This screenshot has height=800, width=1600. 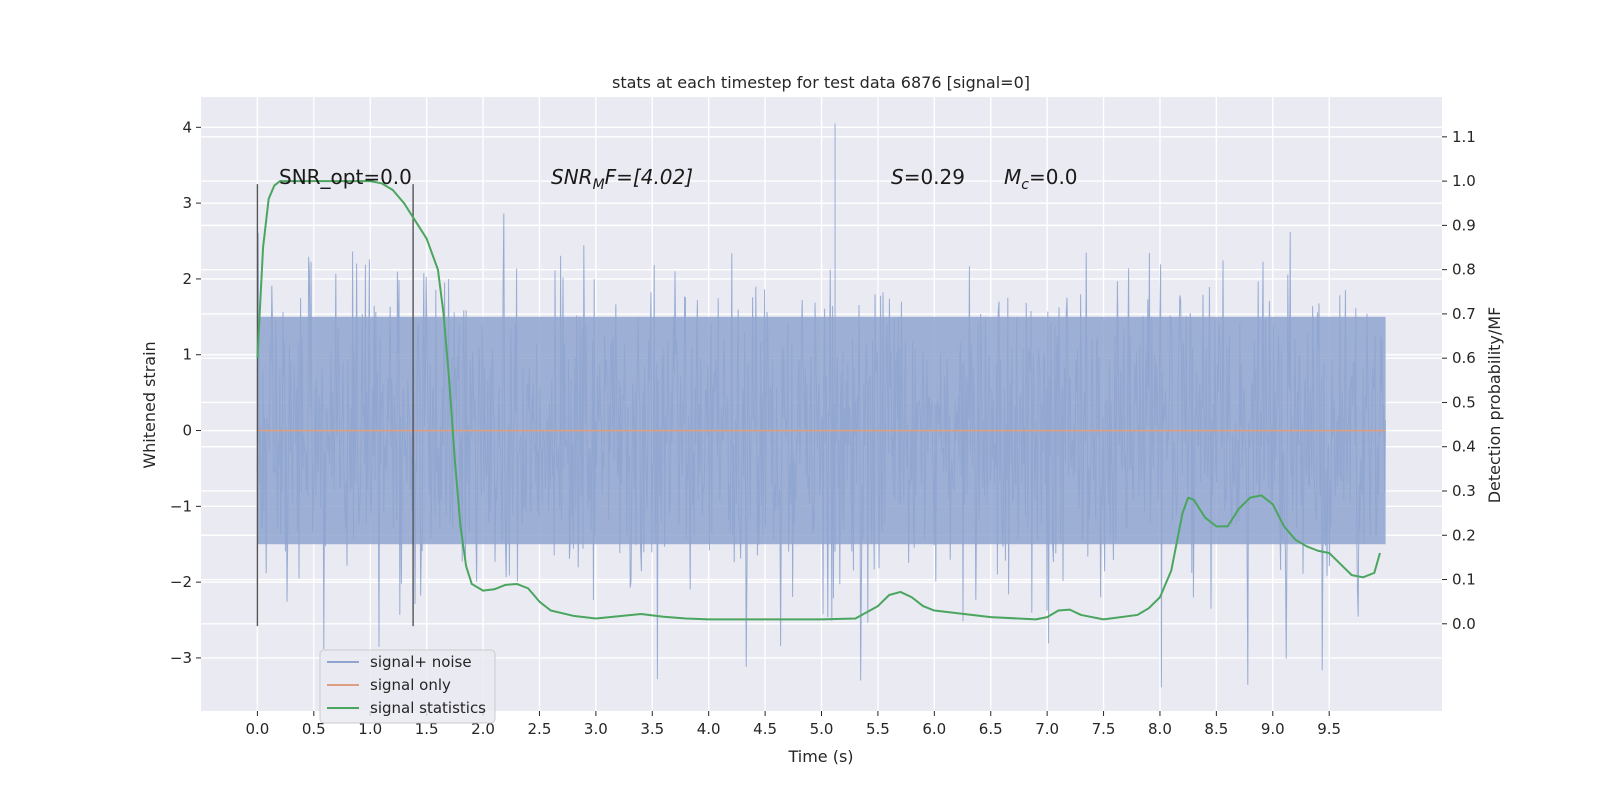 What do you see at coordinates (822, 729) in the screenshot?
I see `x-tick-label: 5.0` at bounding box center [822, 729].